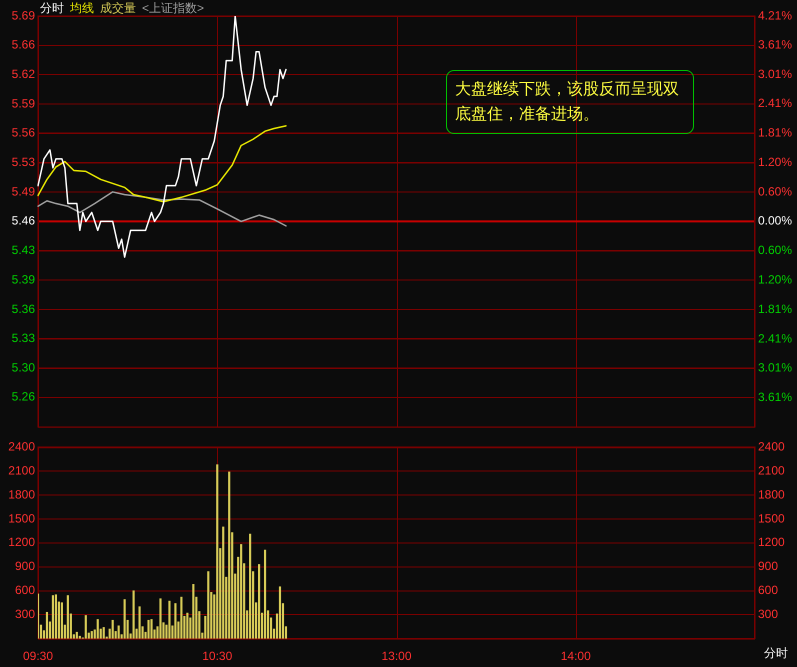 The image size is (797, 667). I want to click on y2-tick-label: 2400, so click(772, 447).